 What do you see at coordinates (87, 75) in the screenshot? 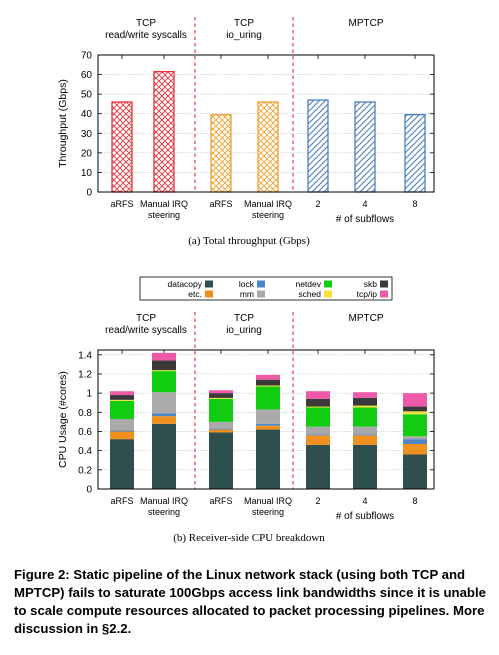
I see `a-ytick-label: 60` at bounding box center [87, 75].